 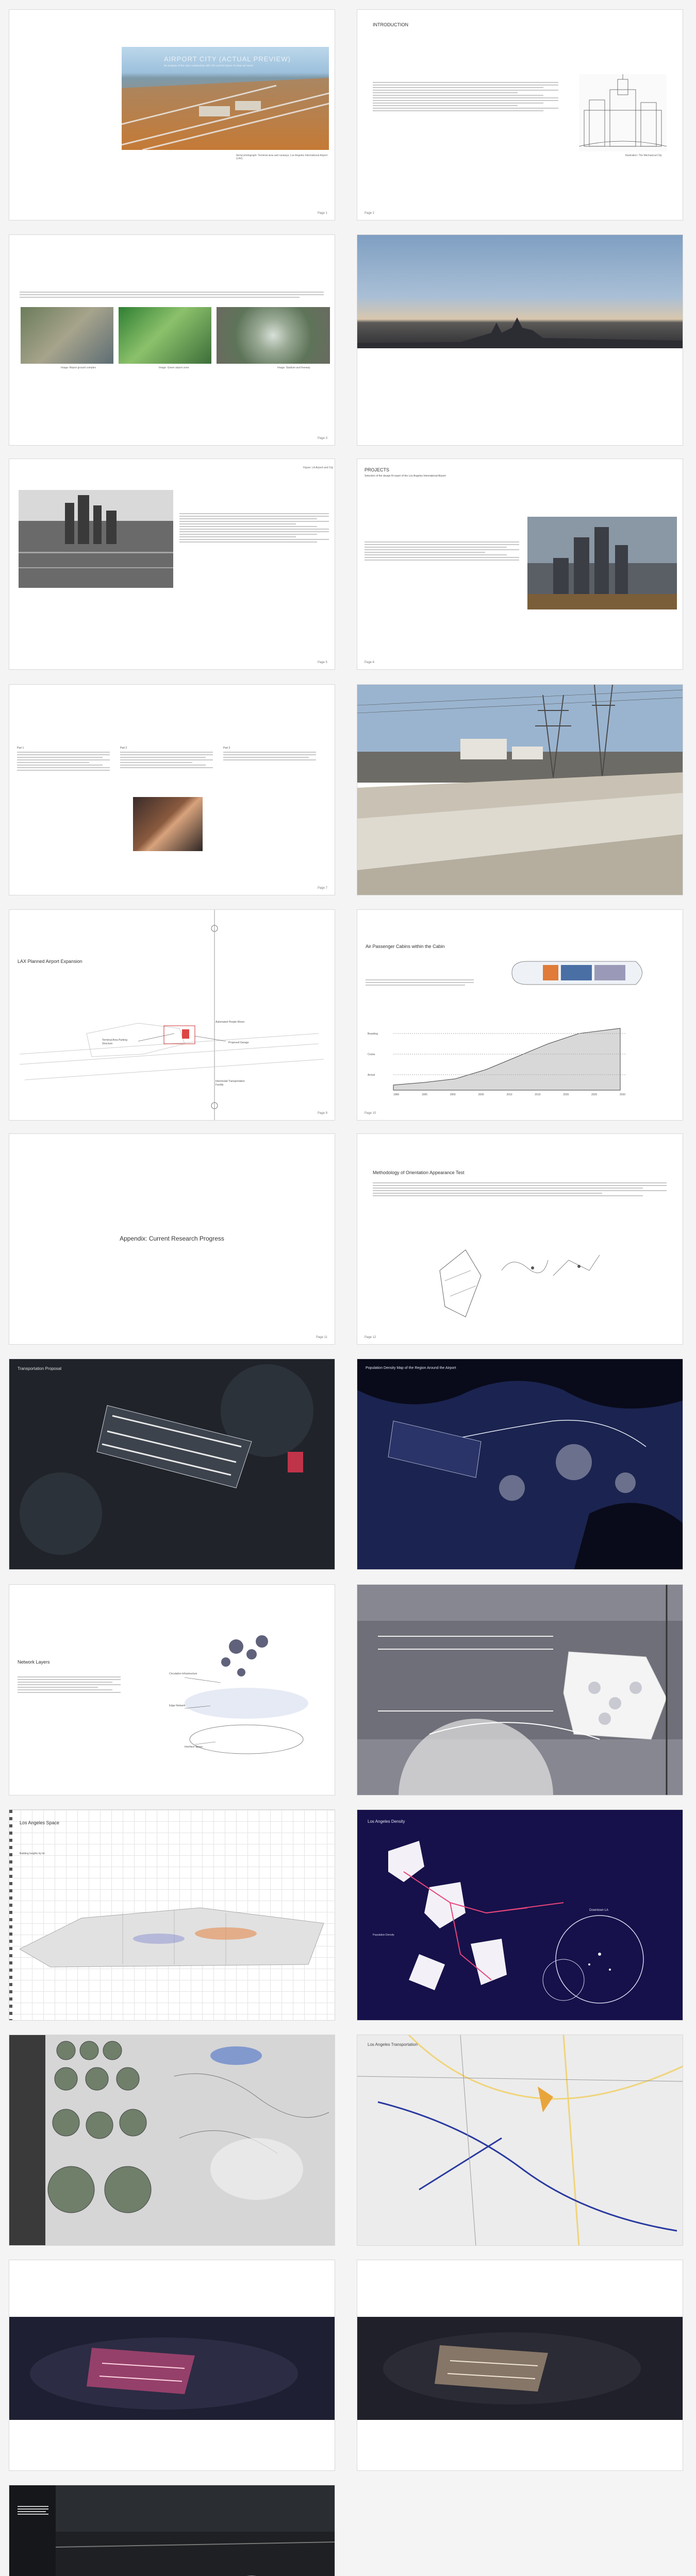 What do you see at coordinates (172, 1937) in the screenshot?
I see `building-heights-3d-map` at bounding box center [172, 1937].